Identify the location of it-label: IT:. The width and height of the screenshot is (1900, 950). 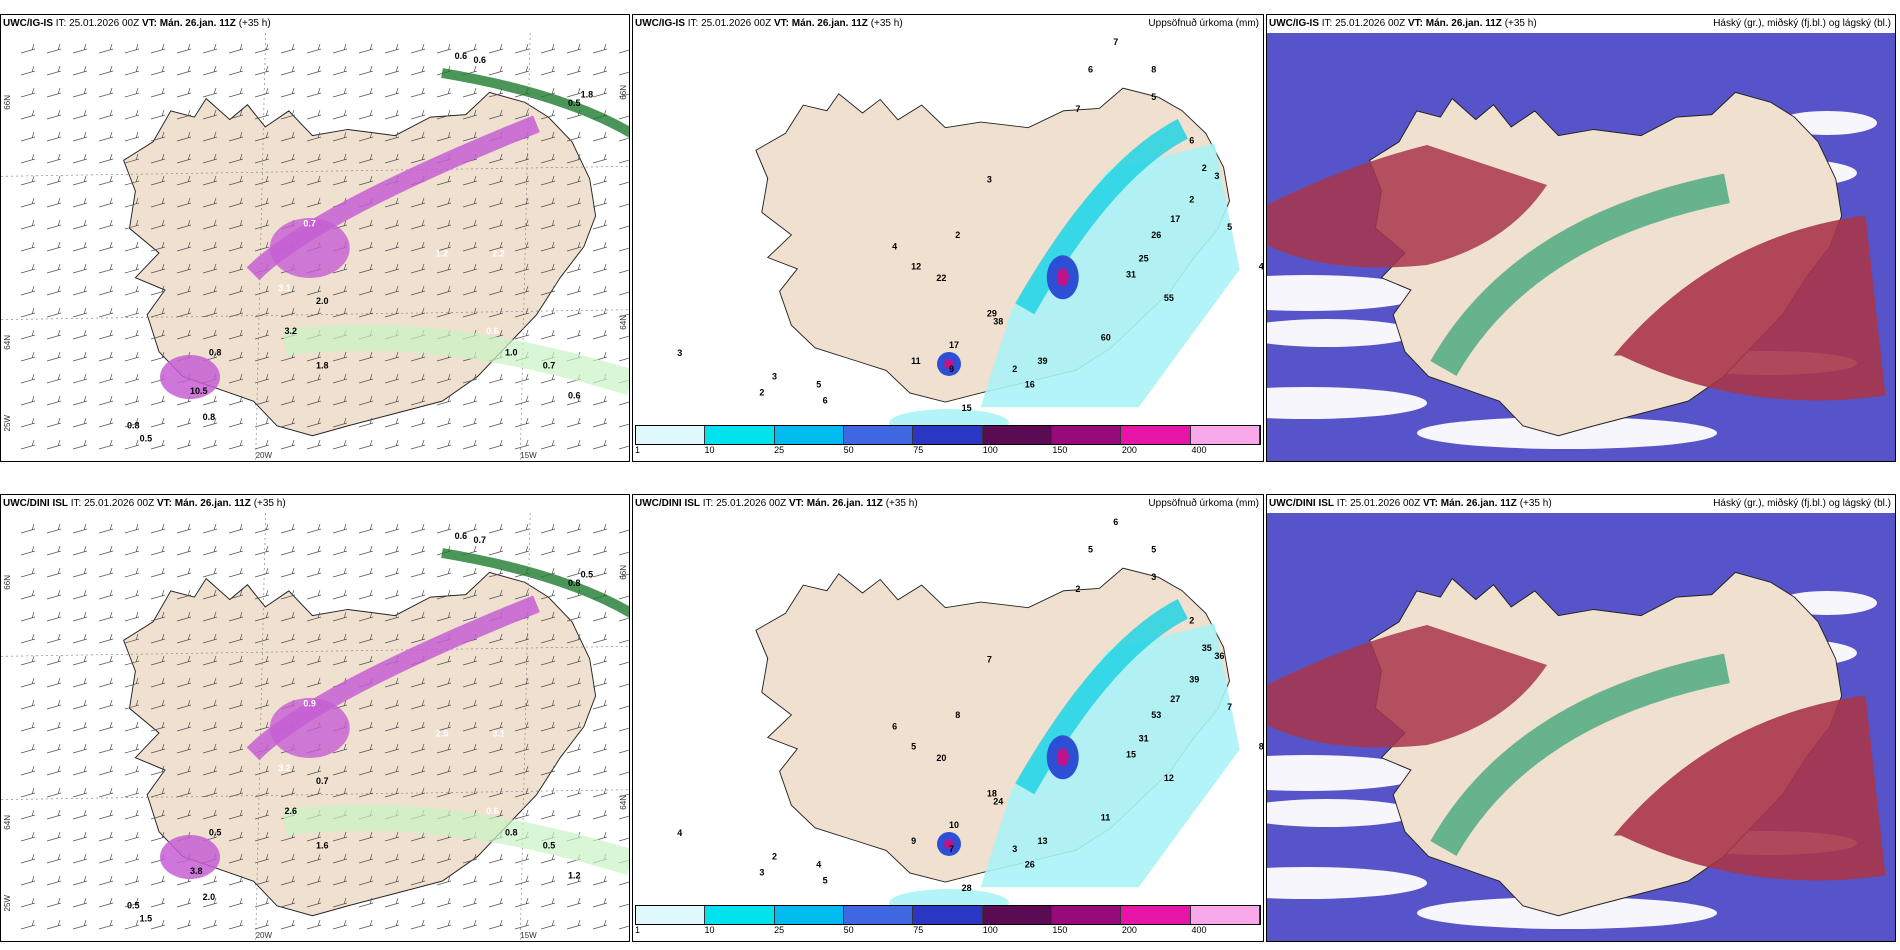
(693, 23).